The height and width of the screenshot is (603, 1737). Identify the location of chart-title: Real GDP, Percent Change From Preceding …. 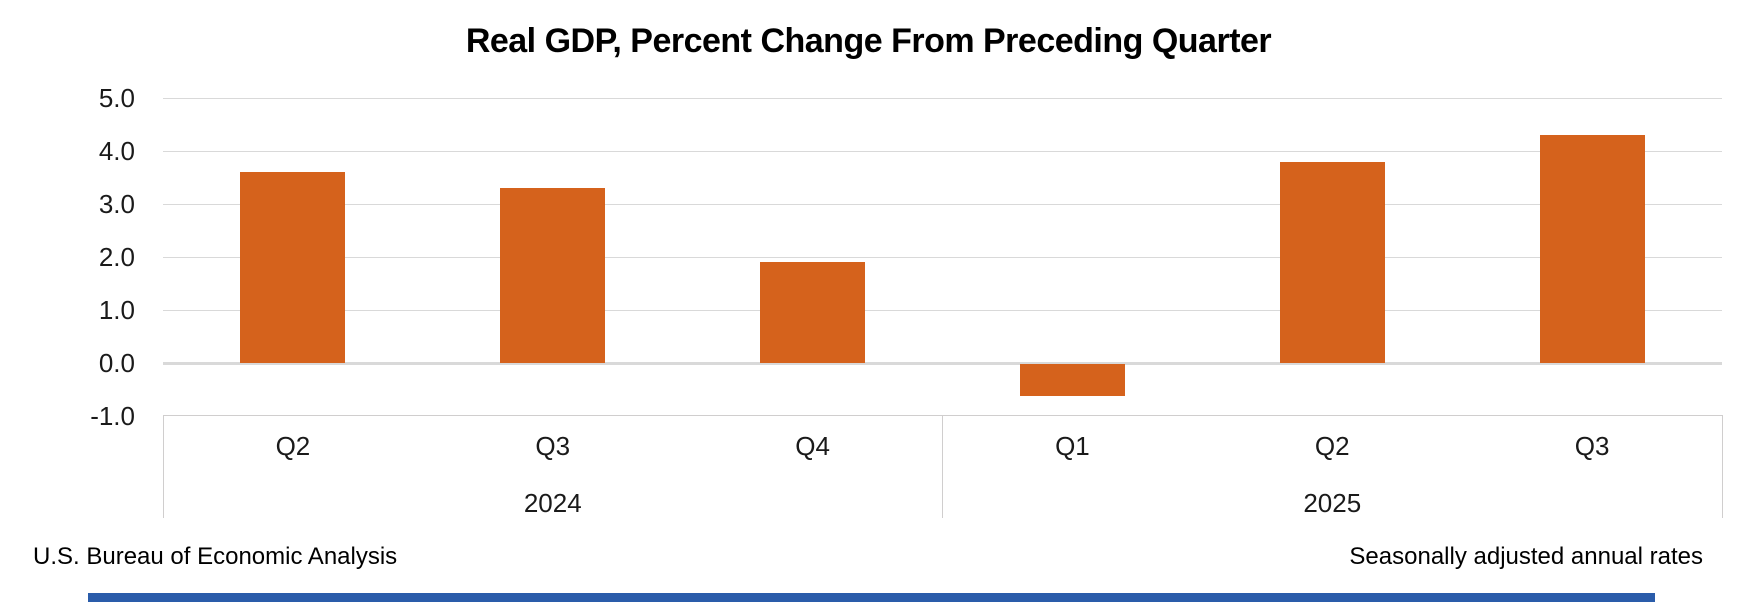
(868, 41).